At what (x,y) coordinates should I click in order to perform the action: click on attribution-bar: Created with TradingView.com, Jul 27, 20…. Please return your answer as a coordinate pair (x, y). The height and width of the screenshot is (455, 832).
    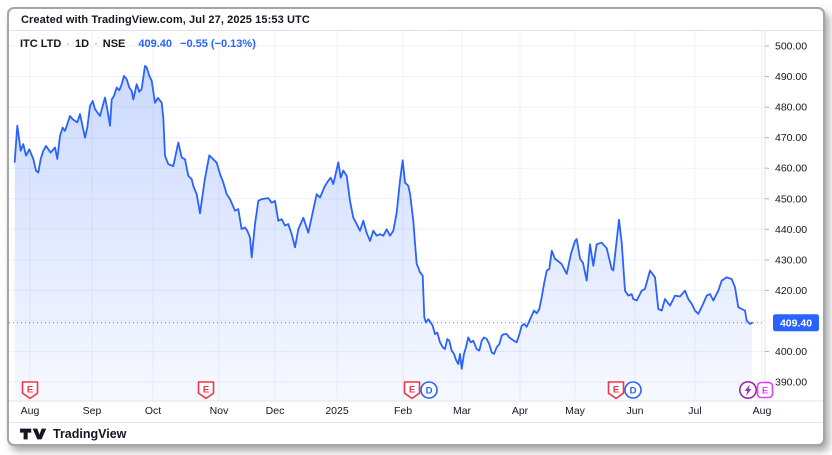
    Looking at the image, I should click on (416, 20).